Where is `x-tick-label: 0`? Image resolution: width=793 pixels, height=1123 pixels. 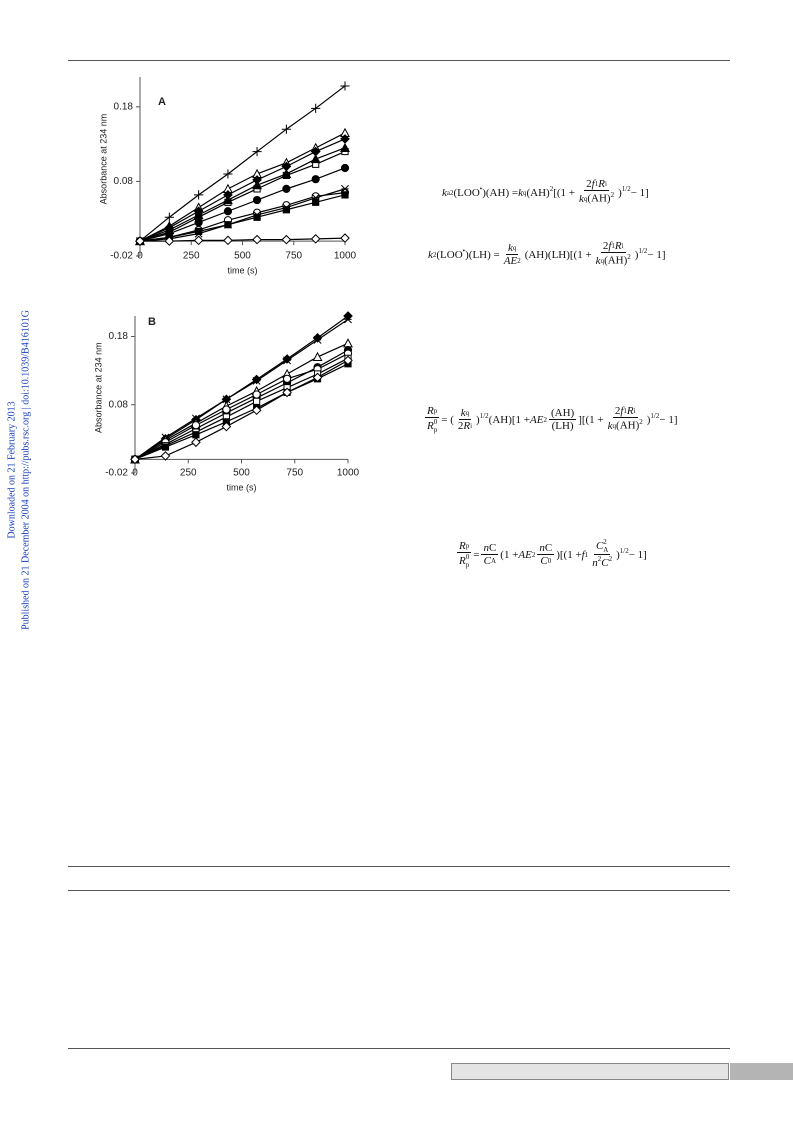
x-tick-label: 0 is located at coordinates (135, 473).